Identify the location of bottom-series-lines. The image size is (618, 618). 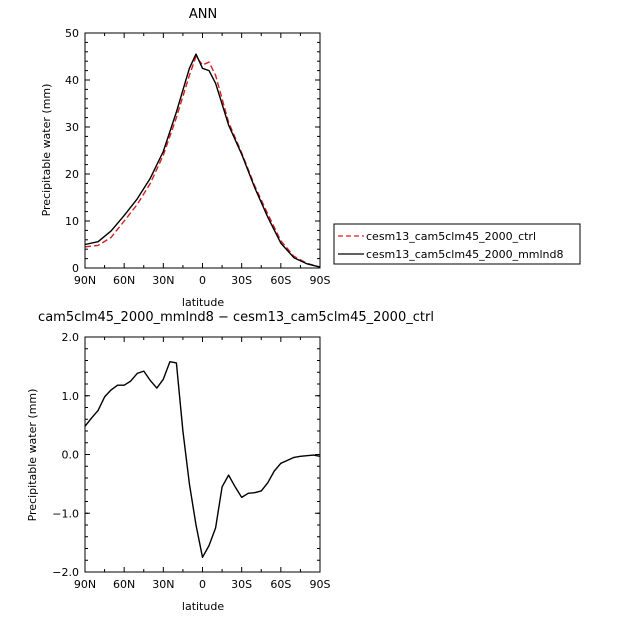
(202, 459).